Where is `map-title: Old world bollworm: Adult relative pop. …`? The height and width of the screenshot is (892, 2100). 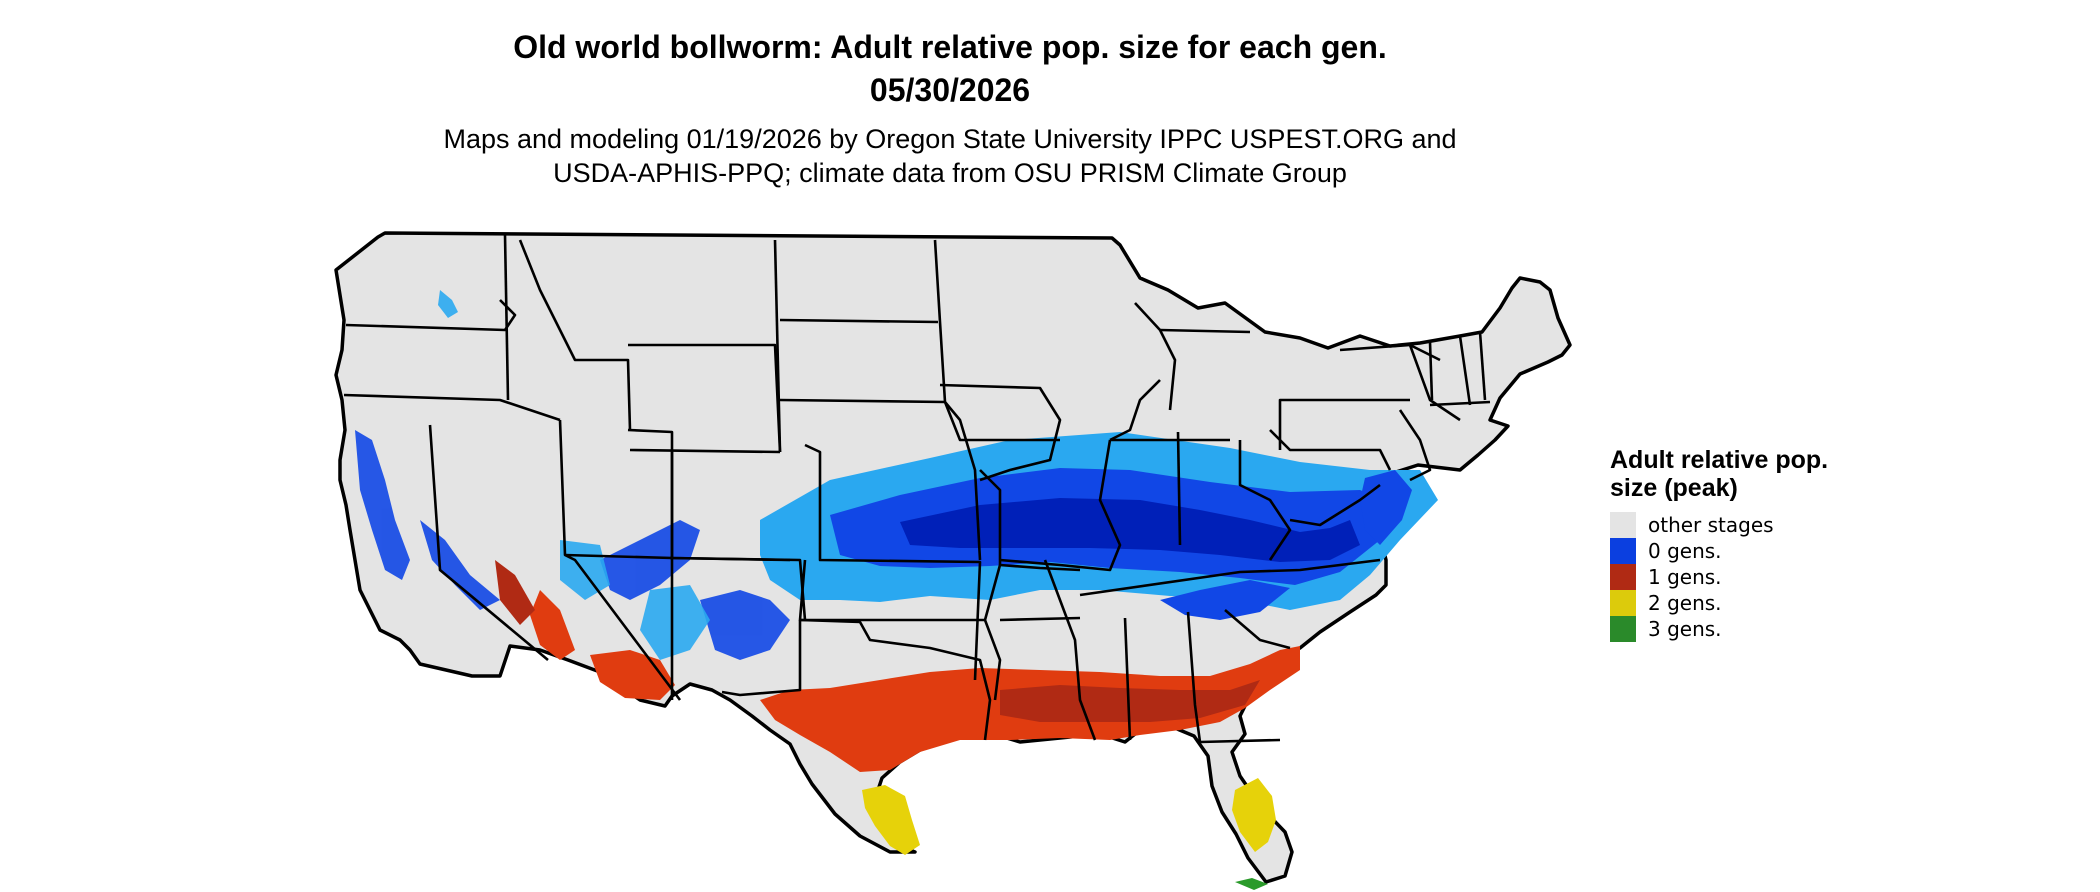 map-title: Old world bollworm: Adult relative pop. … is located at coordinates (950, 69).